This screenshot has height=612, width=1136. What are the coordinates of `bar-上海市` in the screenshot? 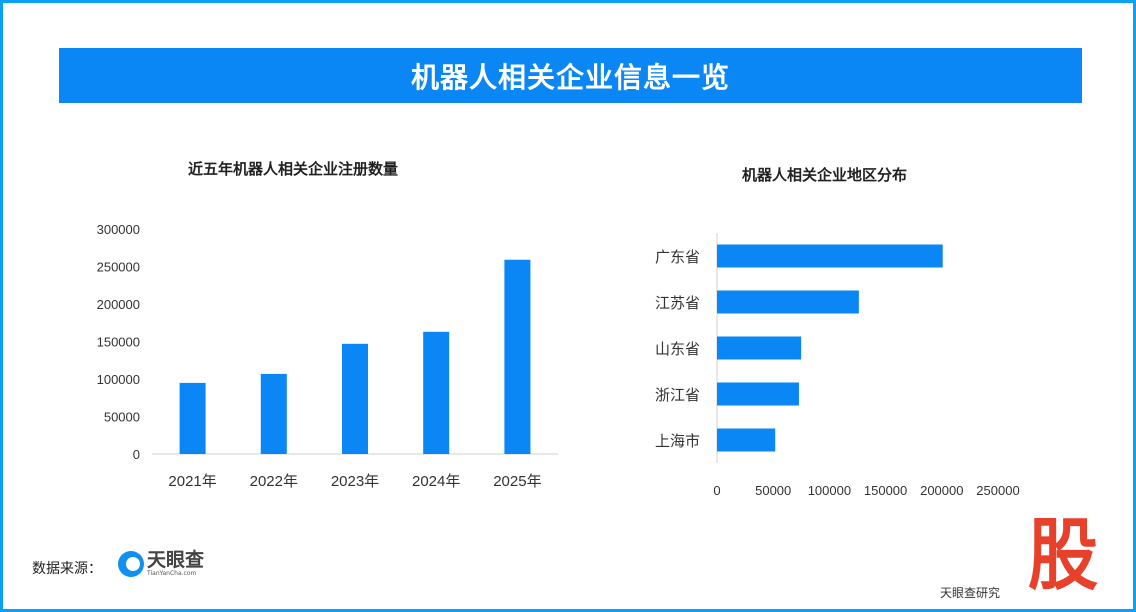 It's located at (746, 440).